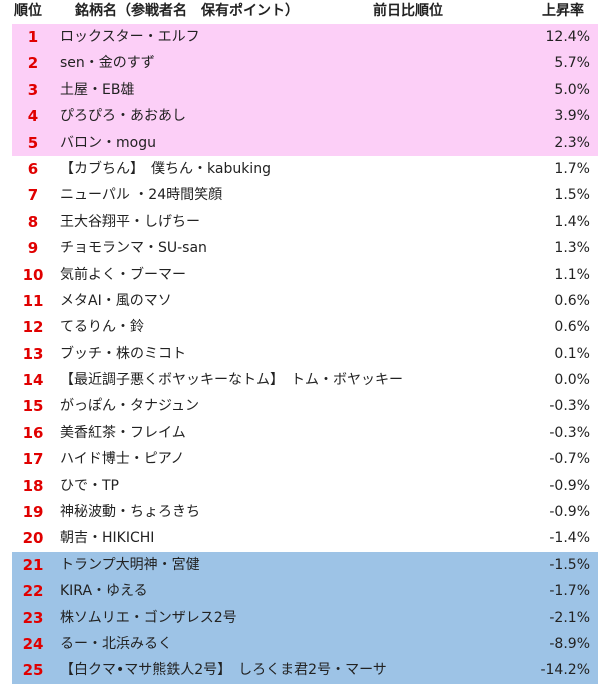  What do you see at coordinates (33, 643) in the screenshot?
I see `rank: 24` at bounding box center [33, 643].